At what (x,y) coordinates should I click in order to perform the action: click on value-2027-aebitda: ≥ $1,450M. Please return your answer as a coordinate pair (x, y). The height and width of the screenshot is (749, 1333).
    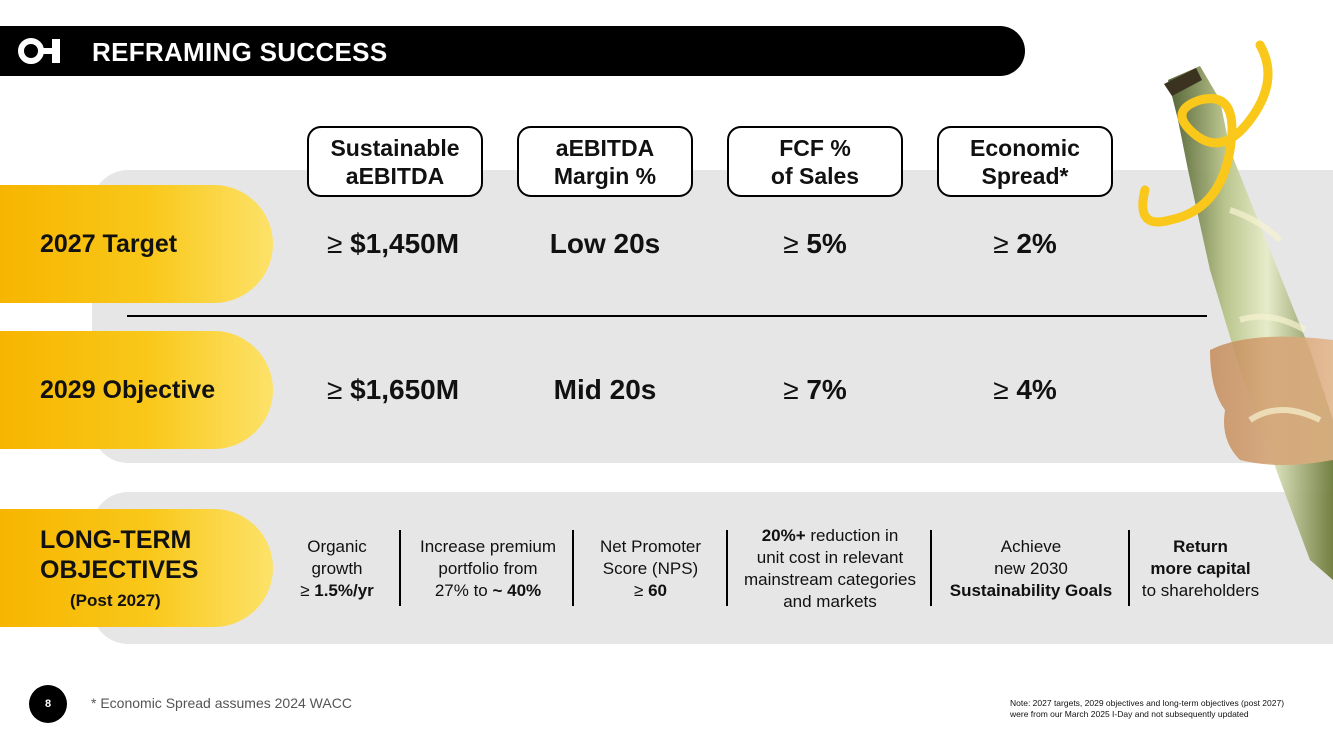
    Looking at the image, I should click on (393, 244).